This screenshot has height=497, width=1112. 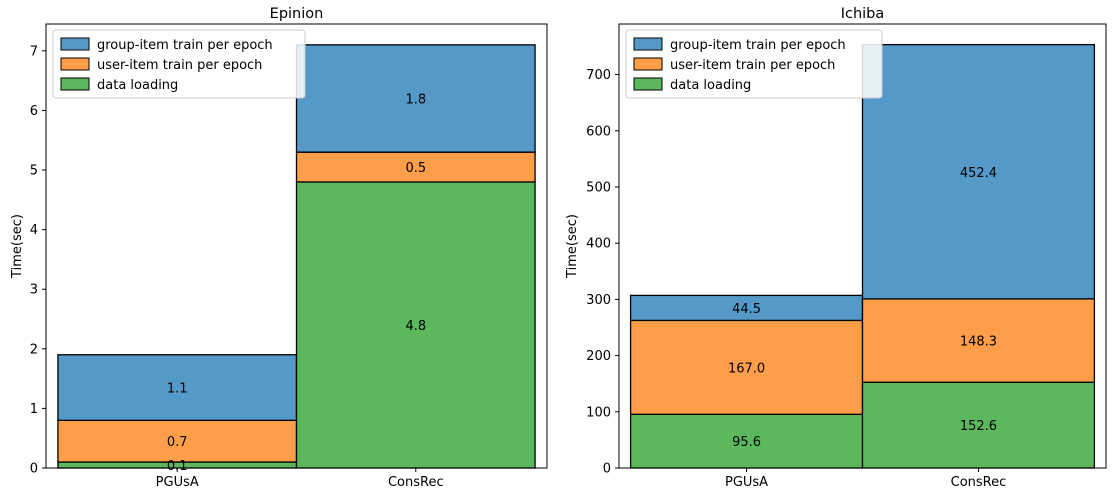 I want to click on y-tick-label: 700, so click(x=598, y=75).